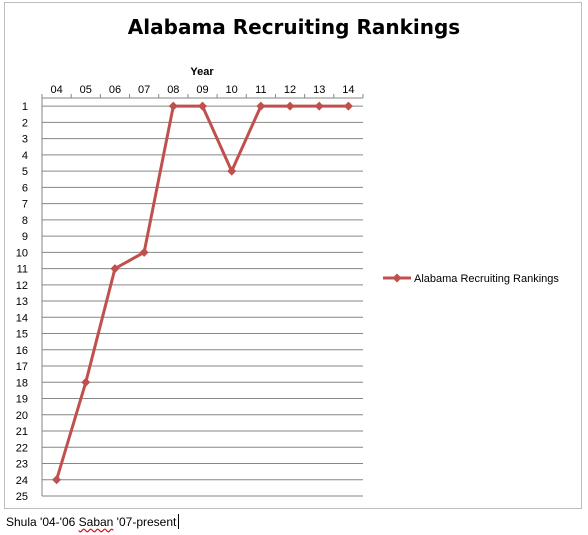 The image size is (588, 535). Describe the element at coordinates (25, 205) in the screenshot. I see `y-tick-label: 7` at that location.